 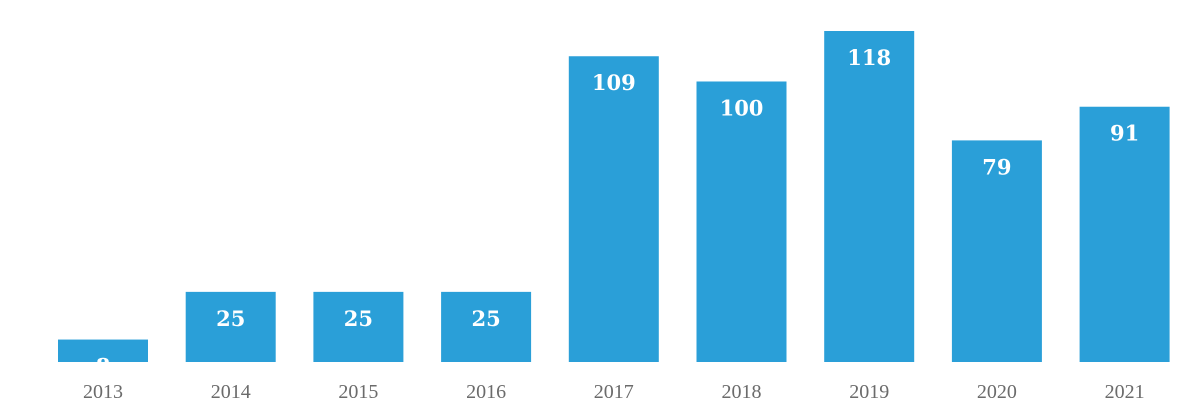 What do you see at coordinates (1125, 392) in the screenshot?
I see `x-tick-label: 2021` at bounding box center [1125, 392].